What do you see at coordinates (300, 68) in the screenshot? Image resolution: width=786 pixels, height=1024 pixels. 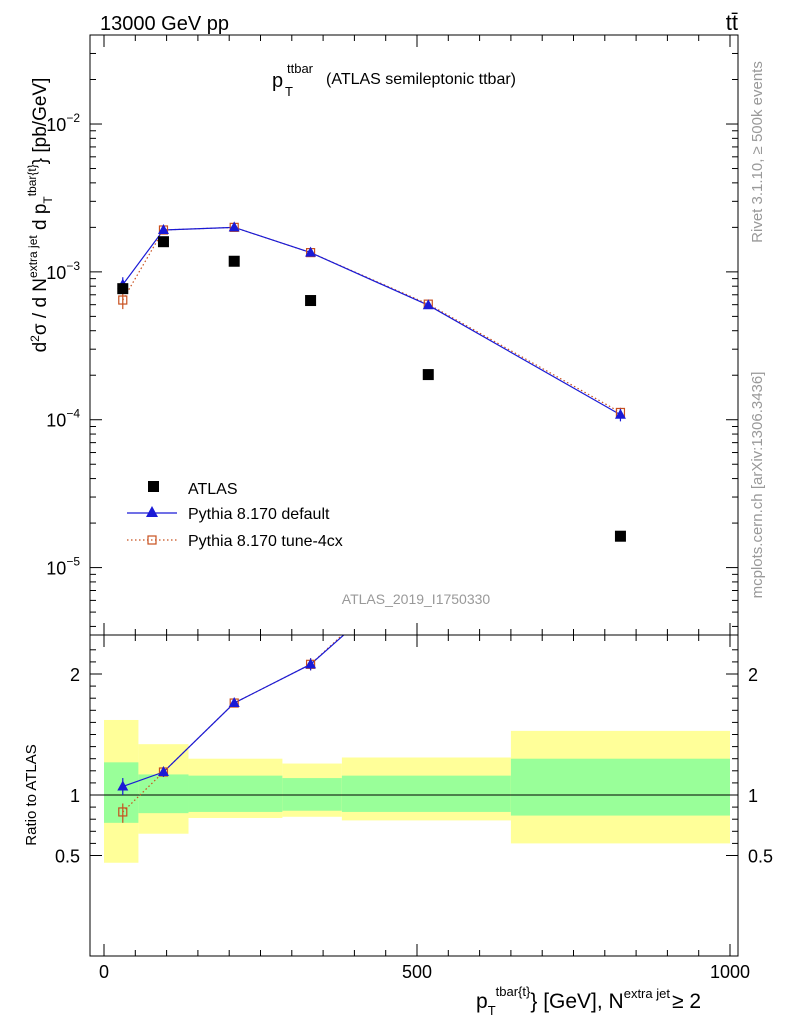 I see `plot-title-sup: ttbar` at bounding box center [300, 68].